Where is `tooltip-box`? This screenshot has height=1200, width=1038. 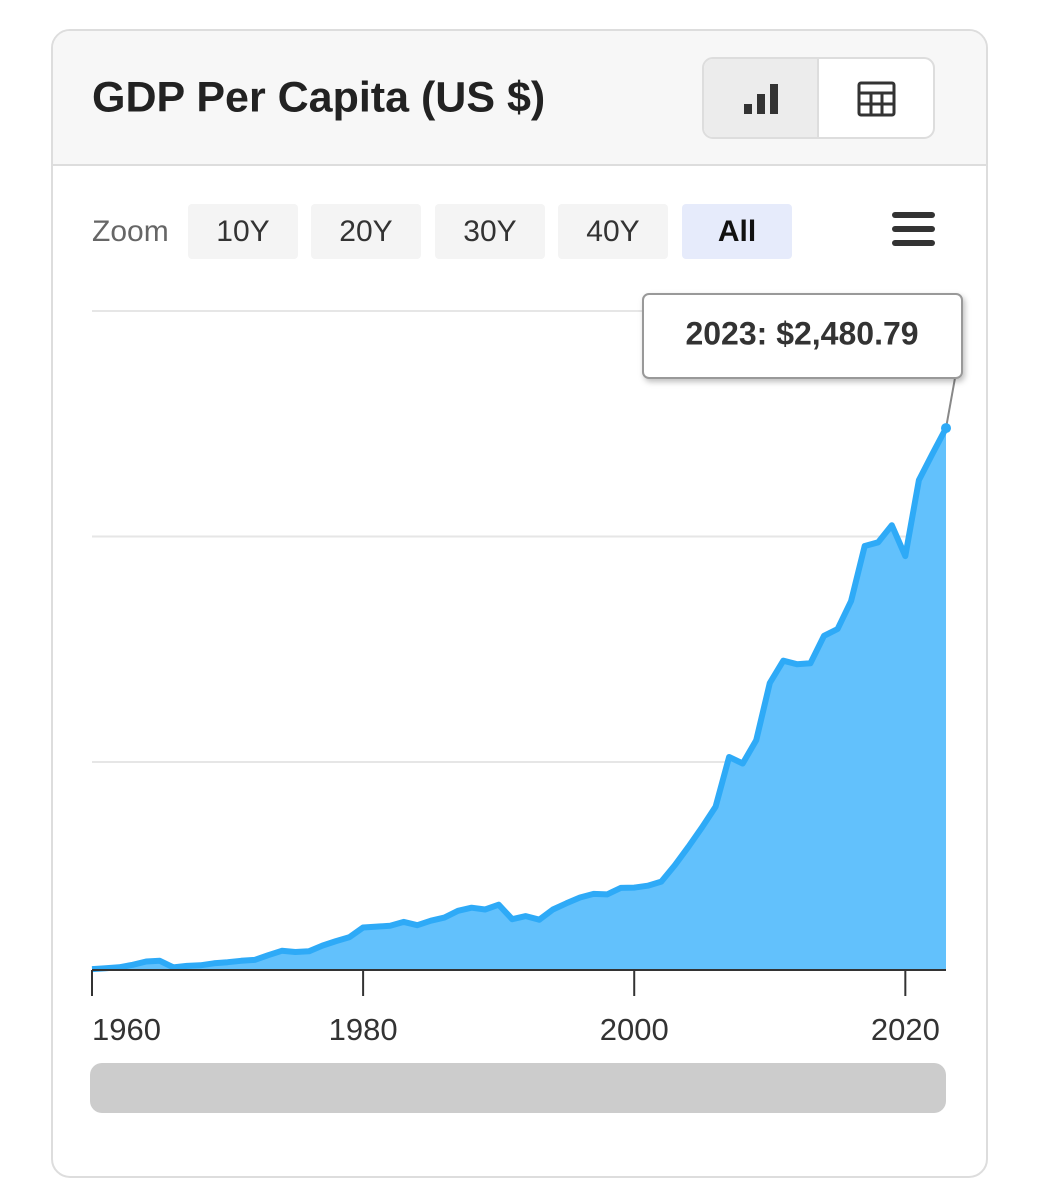 tooltip-box is located at coordinates (802, 336).